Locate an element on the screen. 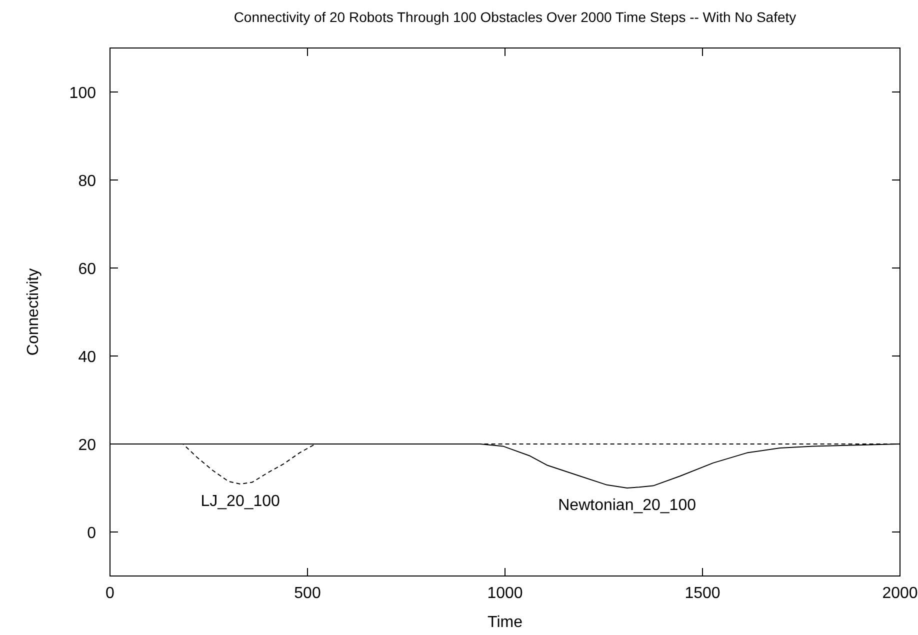 The image size is (918, 635). x-tick-label: 0 is located at coordinates (110, 593).